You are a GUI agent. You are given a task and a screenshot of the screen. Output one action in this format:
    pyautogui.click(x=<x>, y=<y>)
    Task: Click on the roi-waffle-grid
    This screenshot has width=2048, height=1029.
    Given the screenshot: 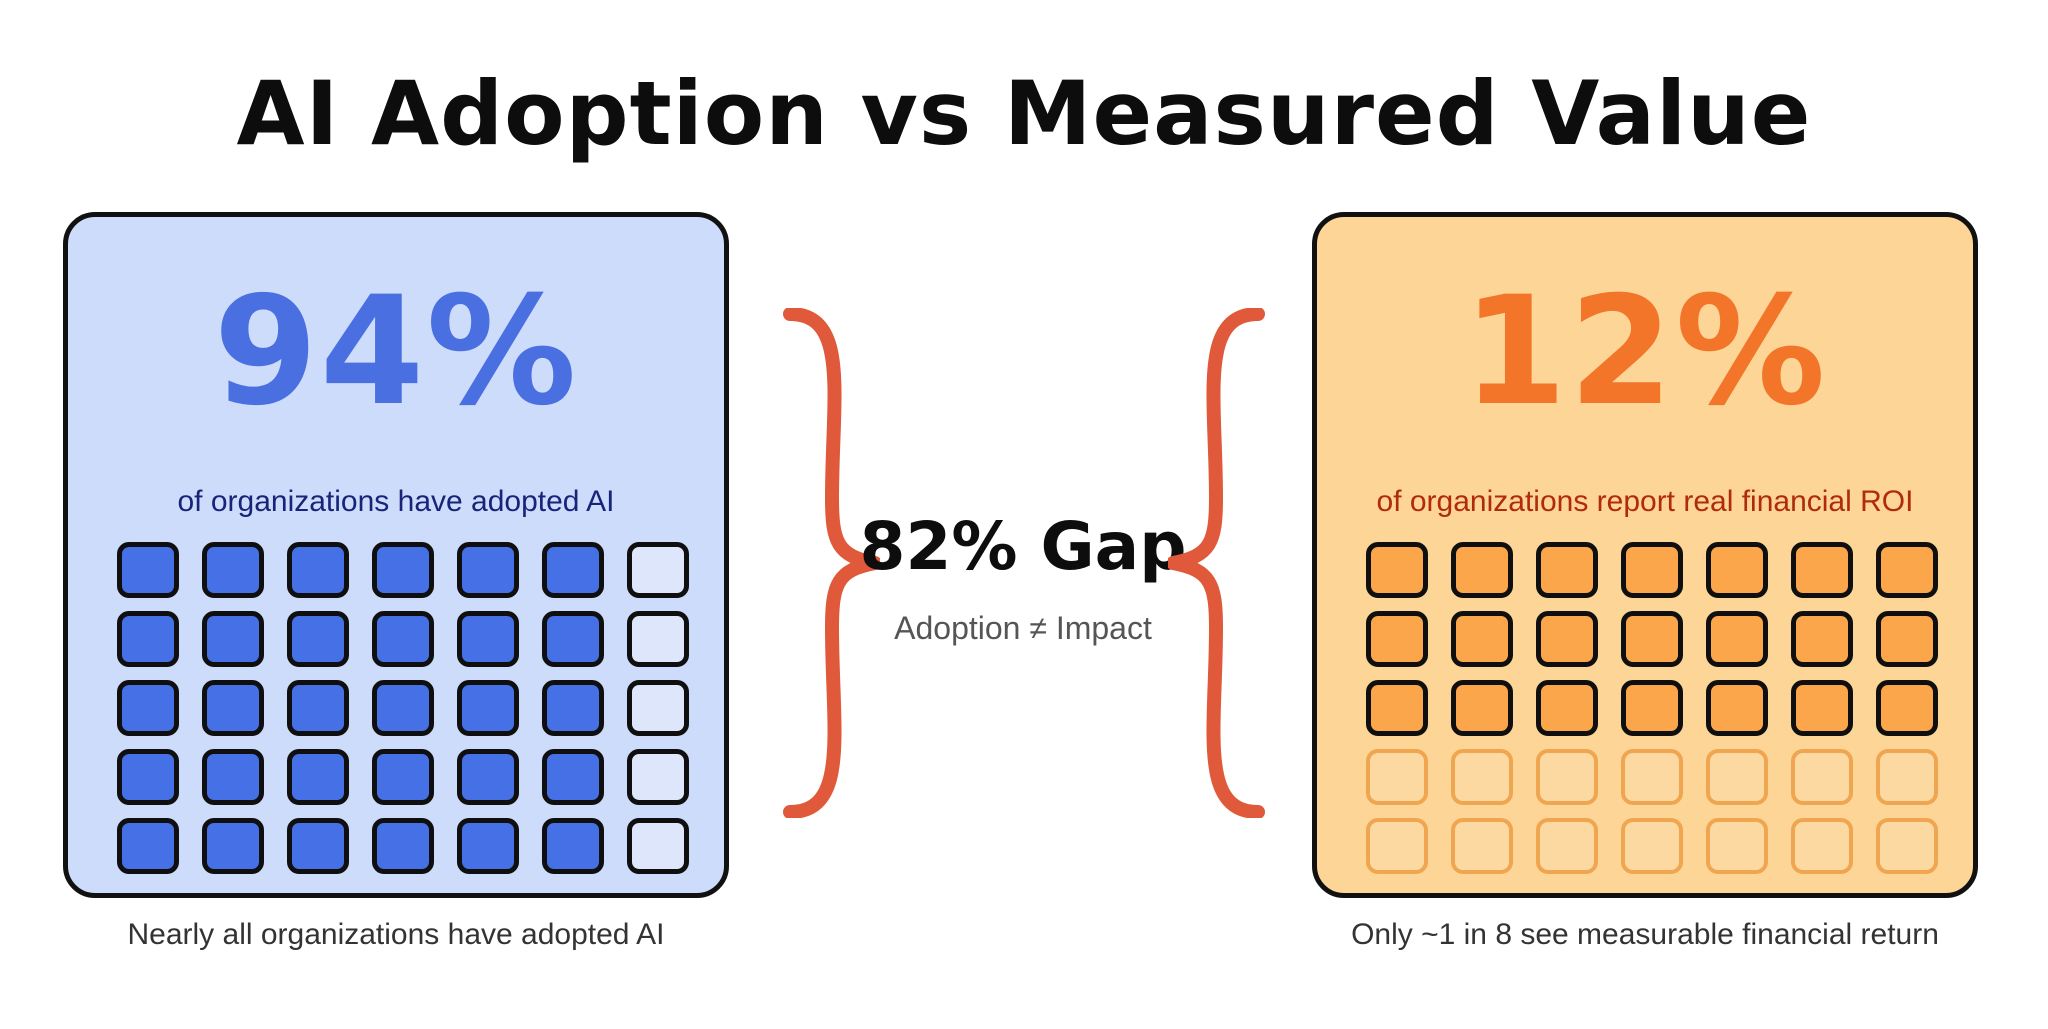 What is the action you would take?
    pyautogui.click(x=1652, y=708)
    